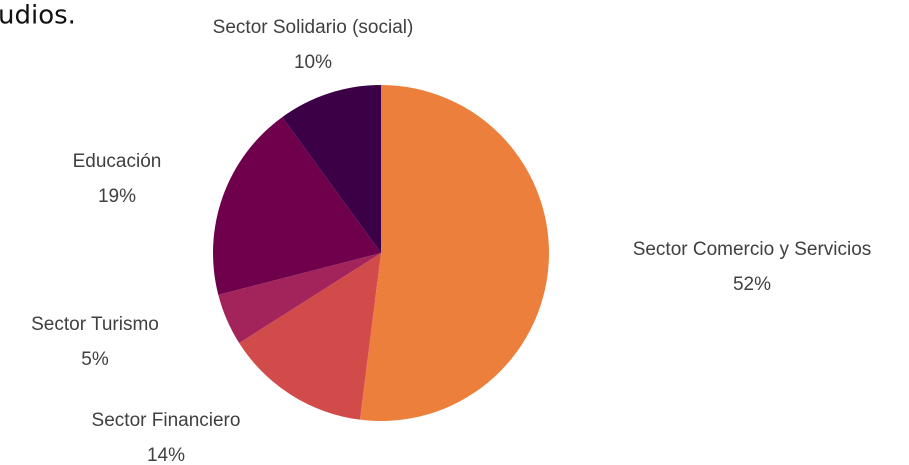 Image resolution: width=909 pixels, height=465 pixels. What do you see at coordinates (117, 161) in the screenshot?
I see `slice-label: Educación` at bounding box center [117, 161].